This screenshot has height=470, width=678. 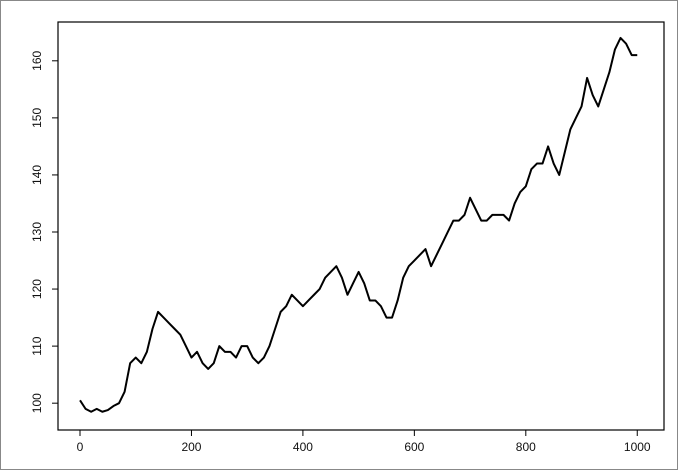 I want to click on y-tick-label: 120, so click(x=37, y=289).